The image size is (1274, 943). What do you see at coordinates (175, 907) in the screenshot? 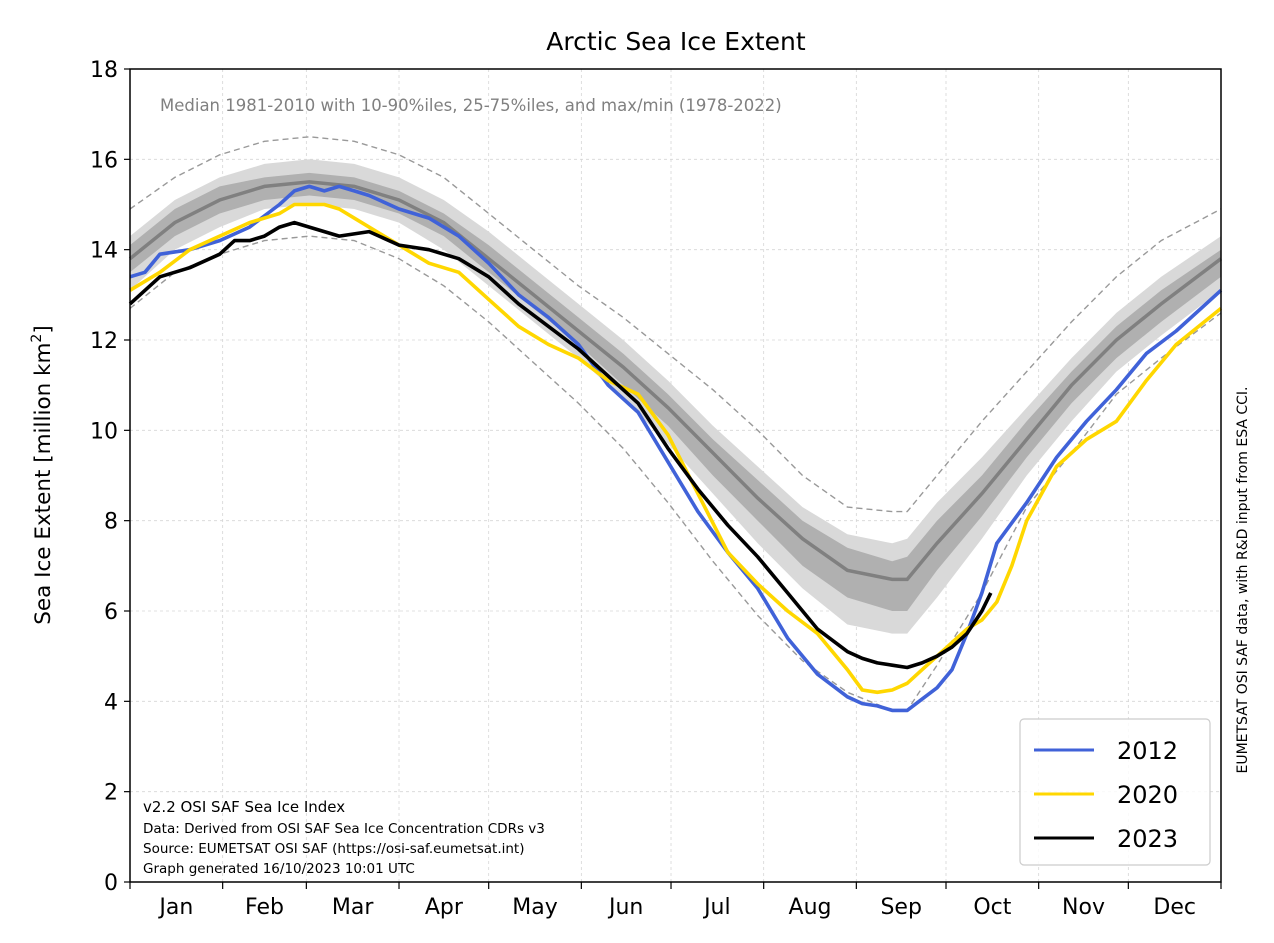
I see `x-tick-label: Jan` at bounding box center [175, 907].